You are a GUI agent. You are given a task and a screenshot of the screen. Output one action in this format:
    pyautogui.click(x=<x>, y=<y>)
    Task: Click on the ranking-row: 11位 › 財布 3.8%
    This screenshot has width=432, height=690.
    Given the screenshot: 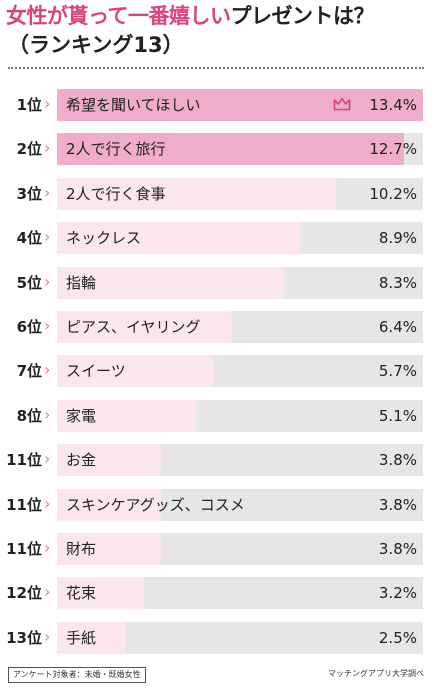 What is the action you would take?
    pyautogui.click(x=216, y=549)
    